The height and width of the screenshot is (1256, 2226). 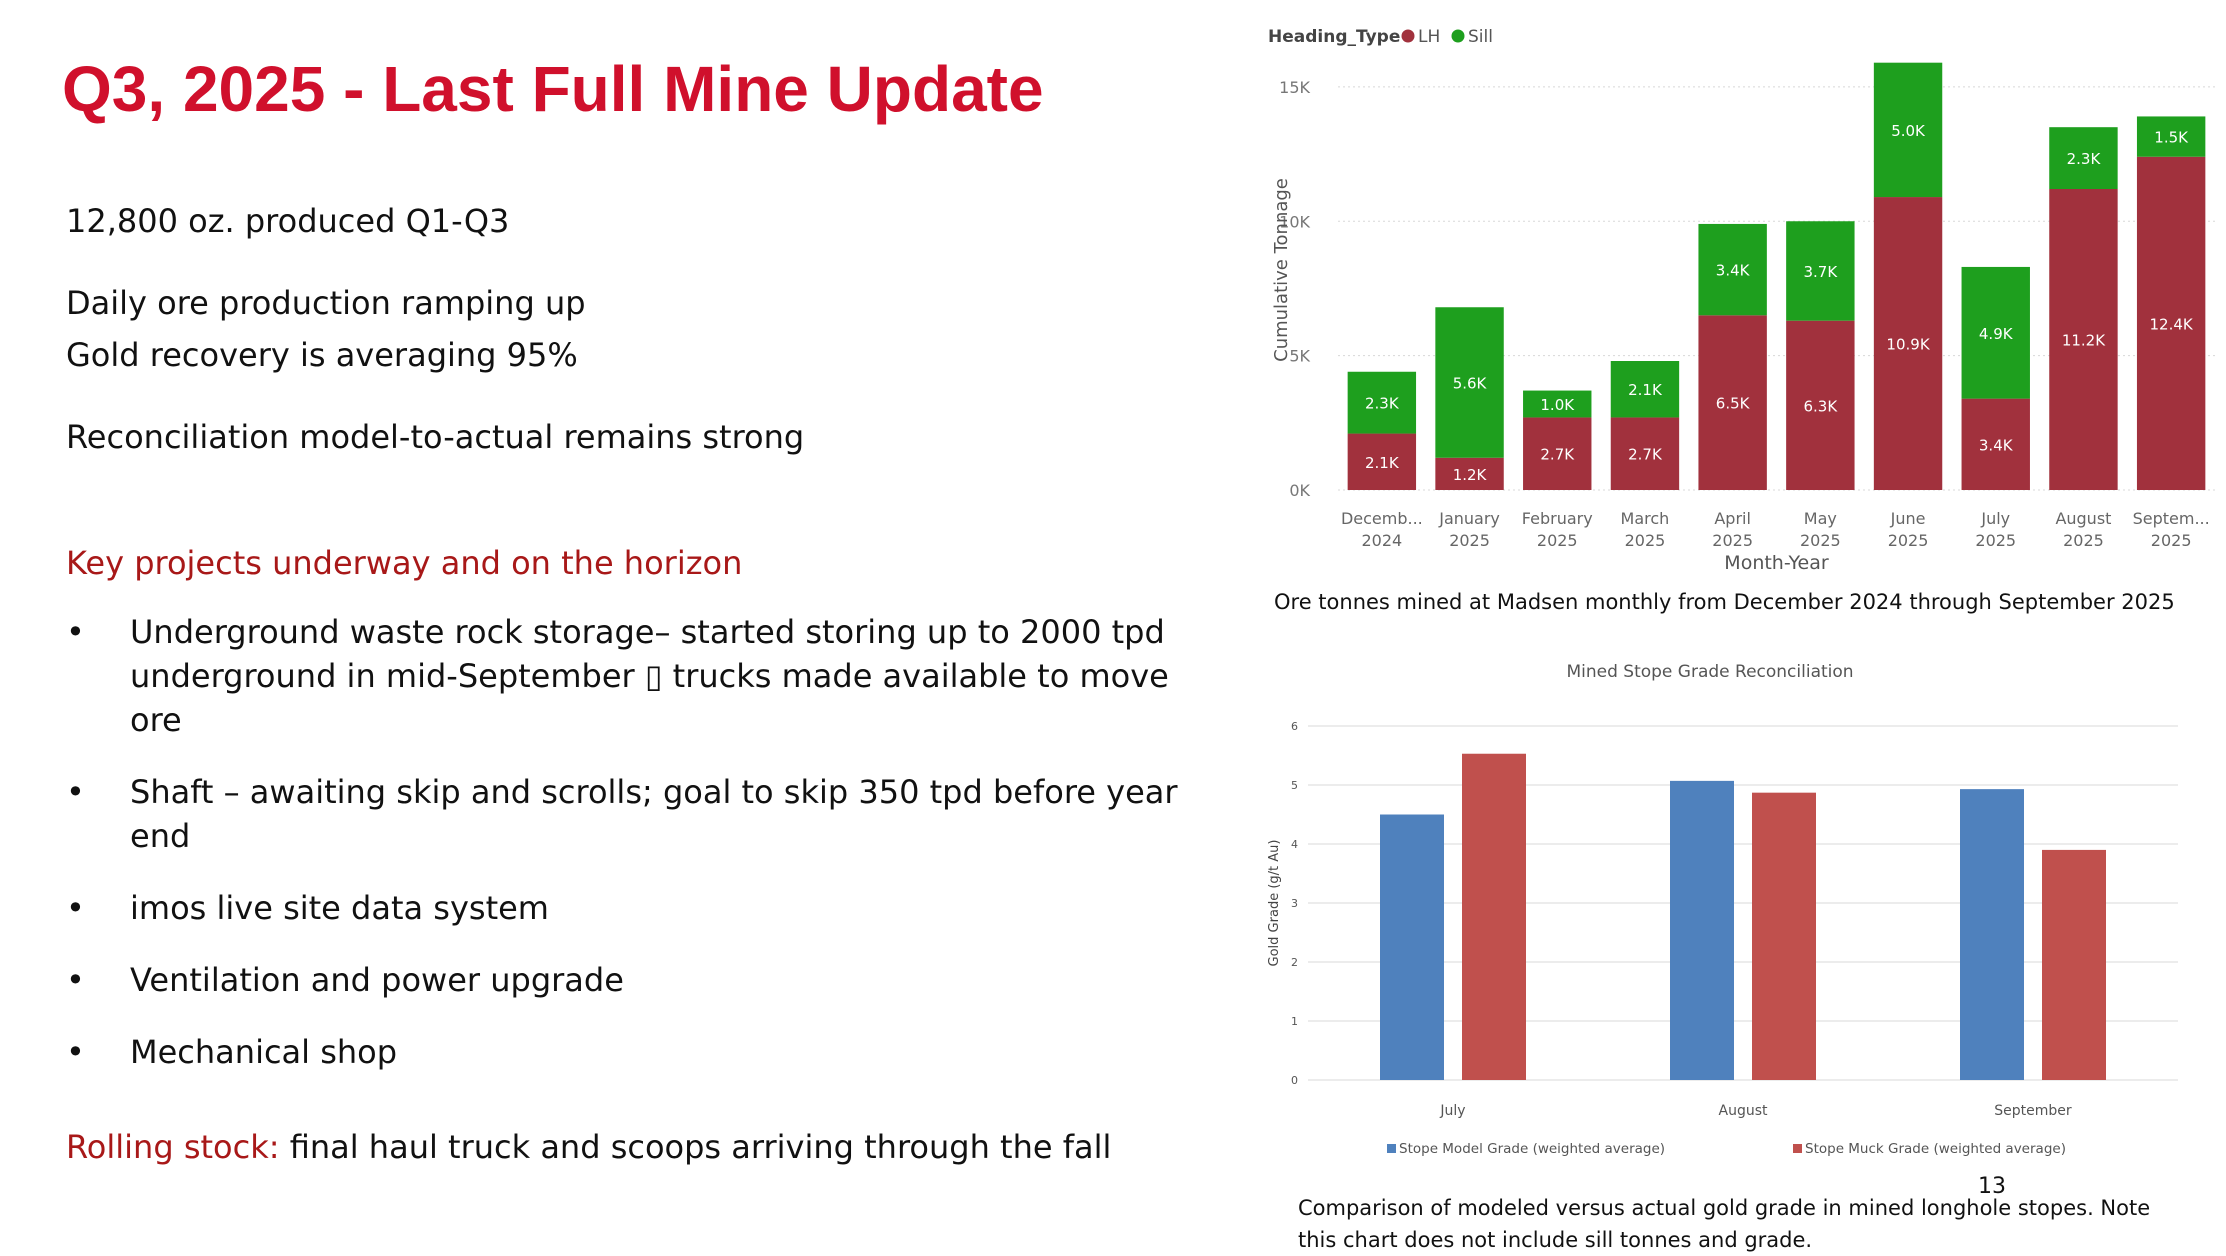 I want to click on data-label: 5.6K, so click(x=1470, y=384).